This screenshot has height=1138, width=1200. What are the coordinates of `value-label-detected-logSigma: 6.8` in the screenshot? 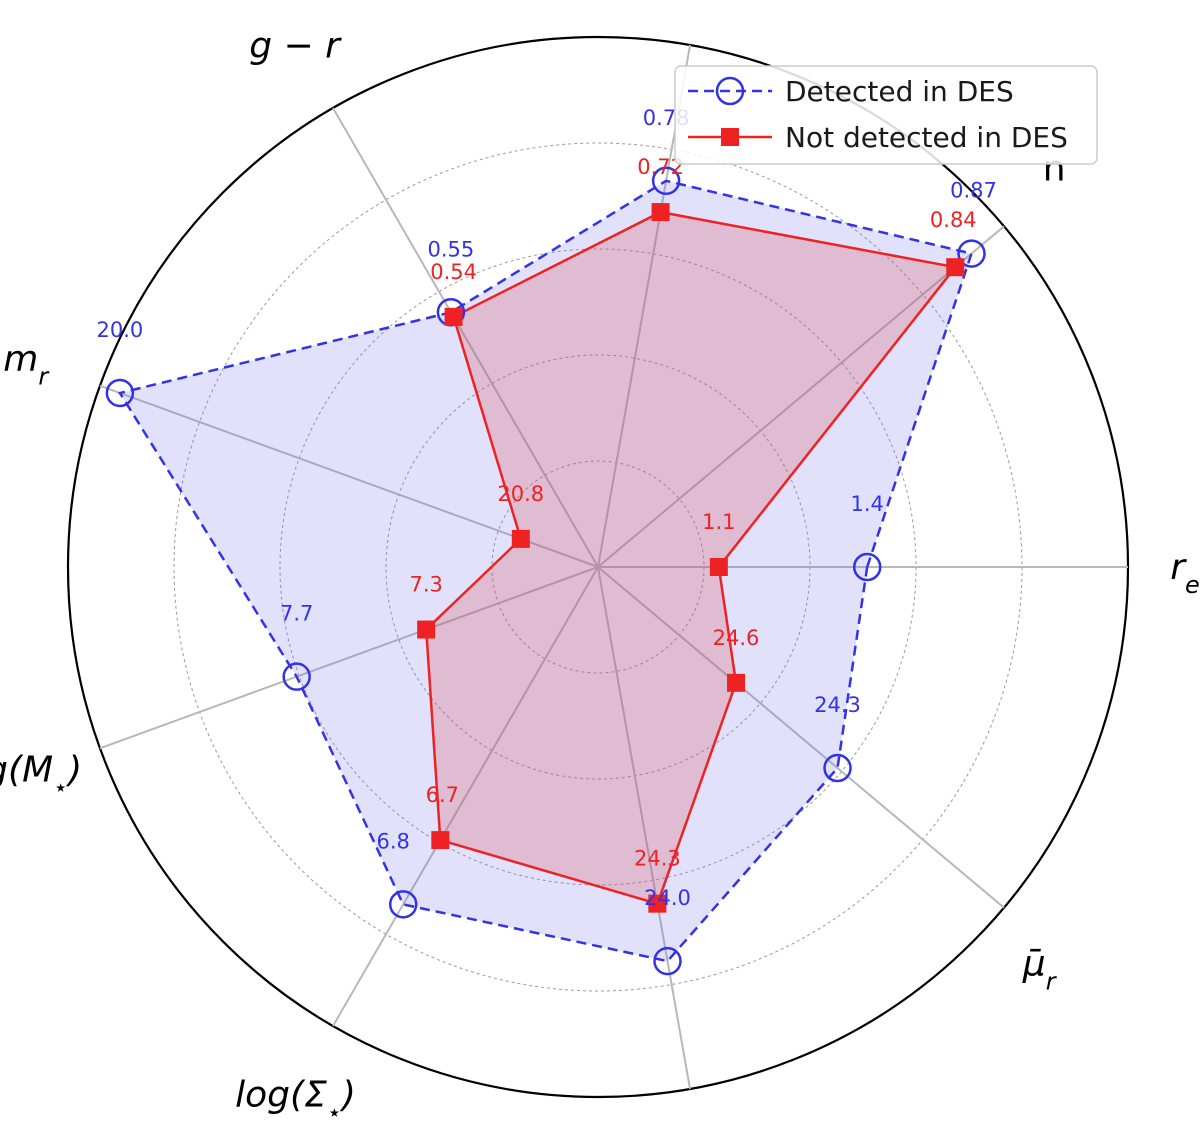 It's located at (392, 841).